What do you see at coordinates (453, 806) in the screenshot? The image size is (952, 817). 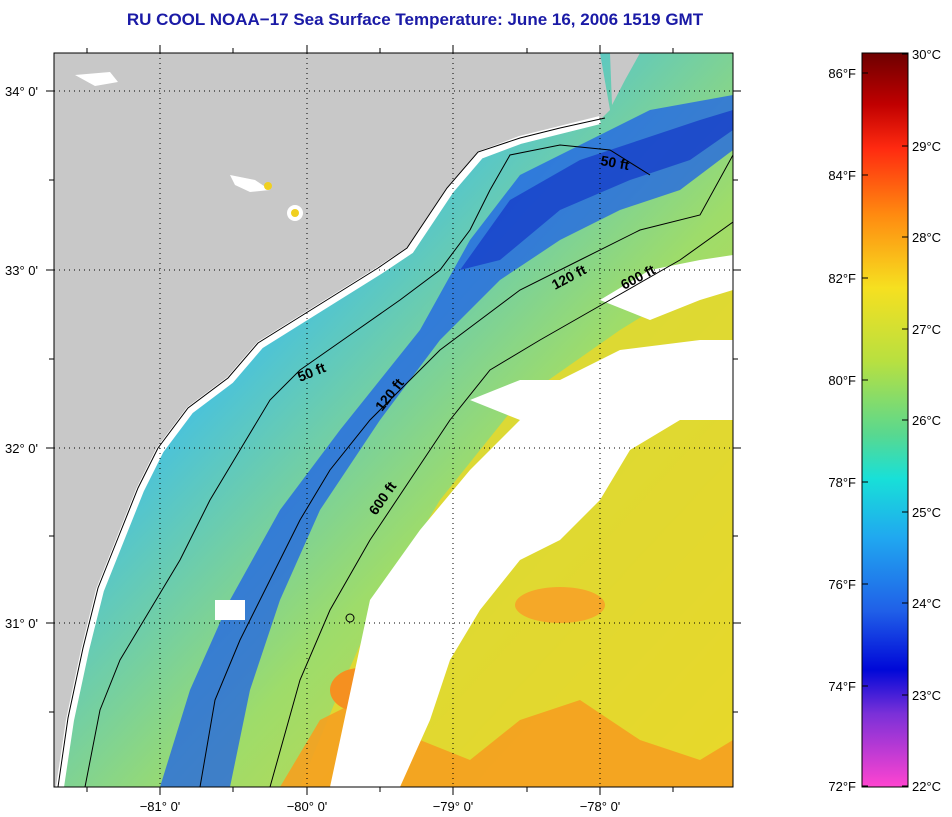 I see `lon-label-79: −79° 0'` at bounding box center [453, 806].